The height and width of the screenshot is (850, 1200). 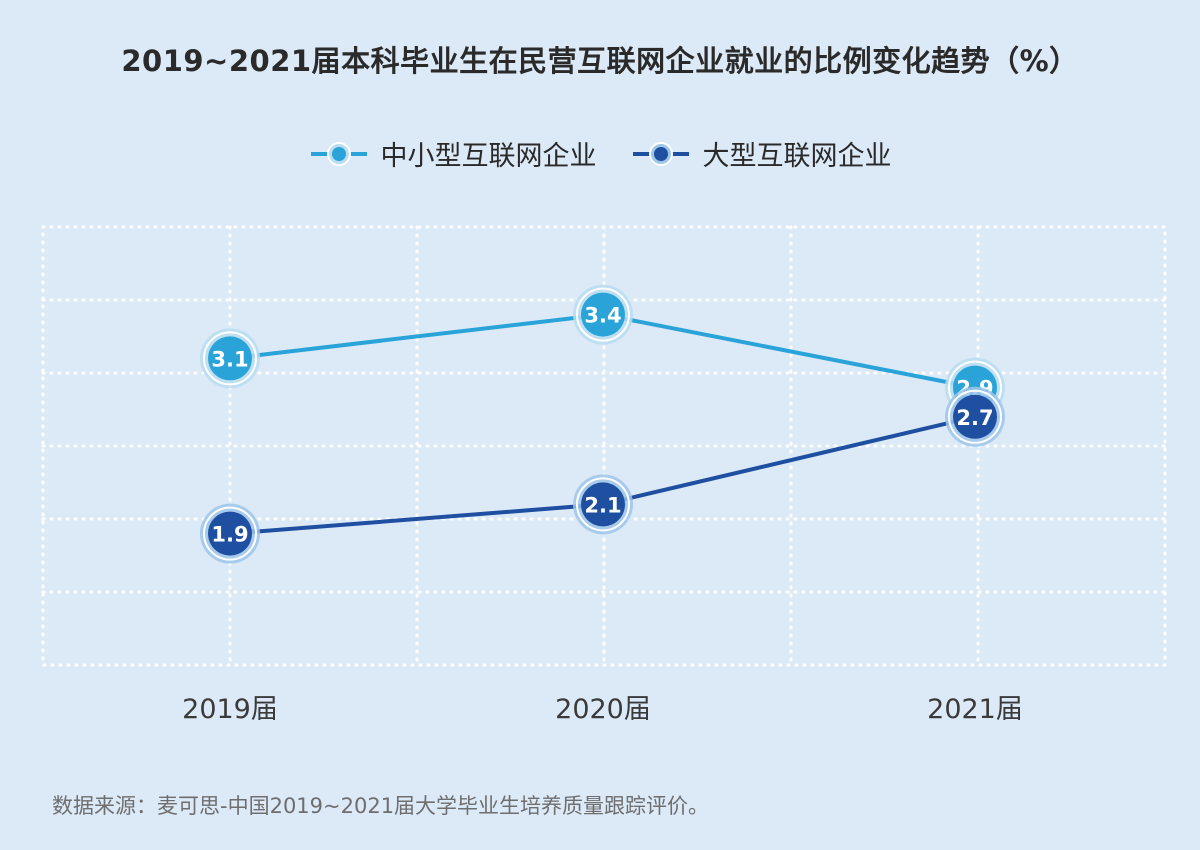 What do you see at coordinates (975, 709) in the screenshot?
I see `x-tick-label: 2021届` at bounding box center [975, 709].